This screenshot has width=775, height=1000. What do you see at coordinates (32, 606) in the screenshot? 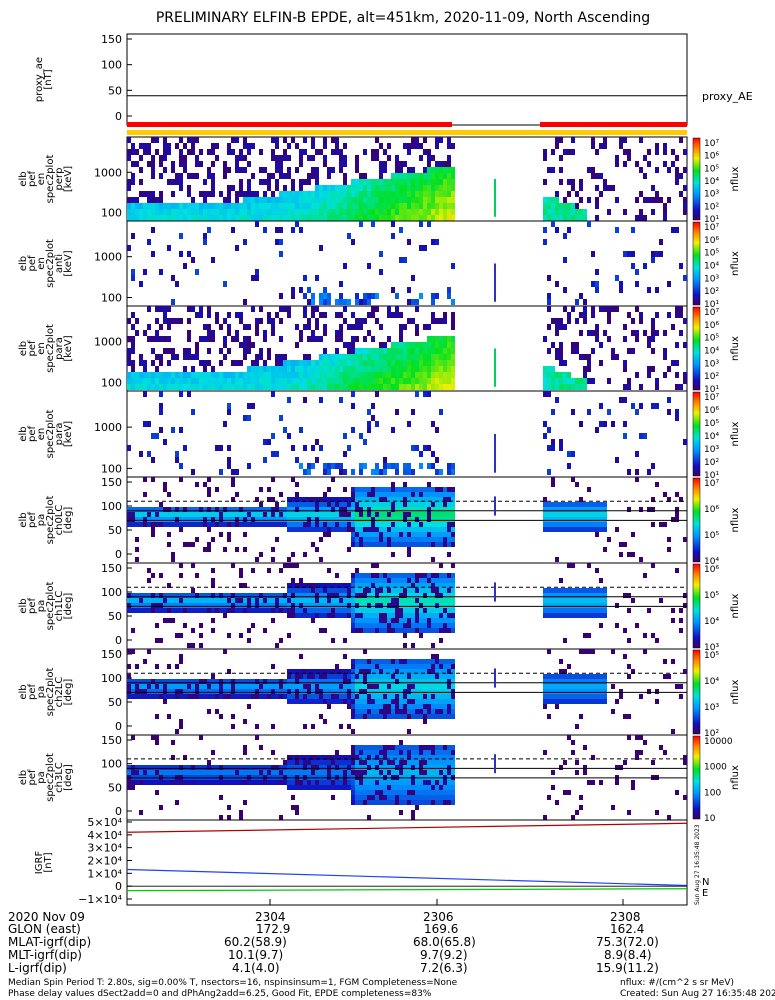
I see `ylabel-pa_ch1-1: pef` at bounding box center [32, 606].